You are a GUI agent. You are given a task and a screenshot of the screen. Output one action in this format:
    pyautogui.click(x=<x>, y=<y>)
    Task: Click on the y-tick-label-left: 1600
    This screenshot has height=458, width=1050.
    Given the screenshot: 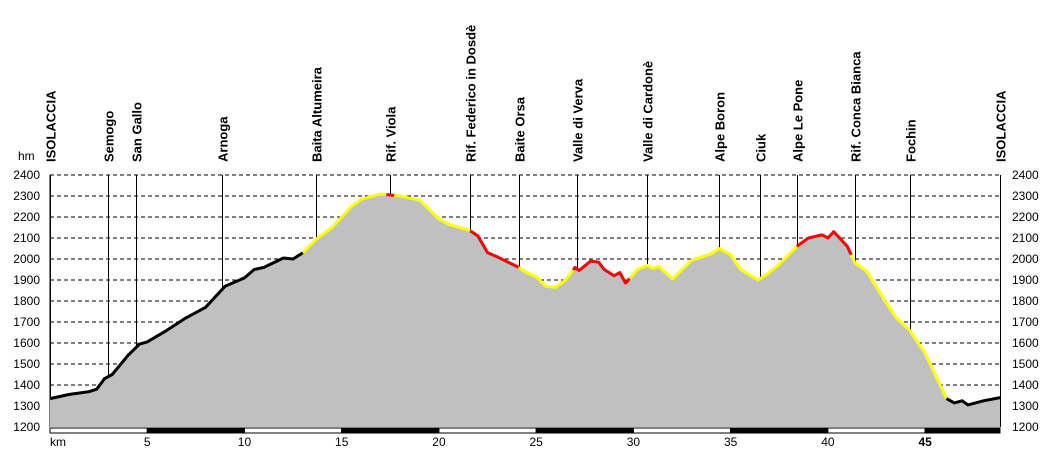 What is the action you would take?
    pyautogui.click(x=26, y=343)
    